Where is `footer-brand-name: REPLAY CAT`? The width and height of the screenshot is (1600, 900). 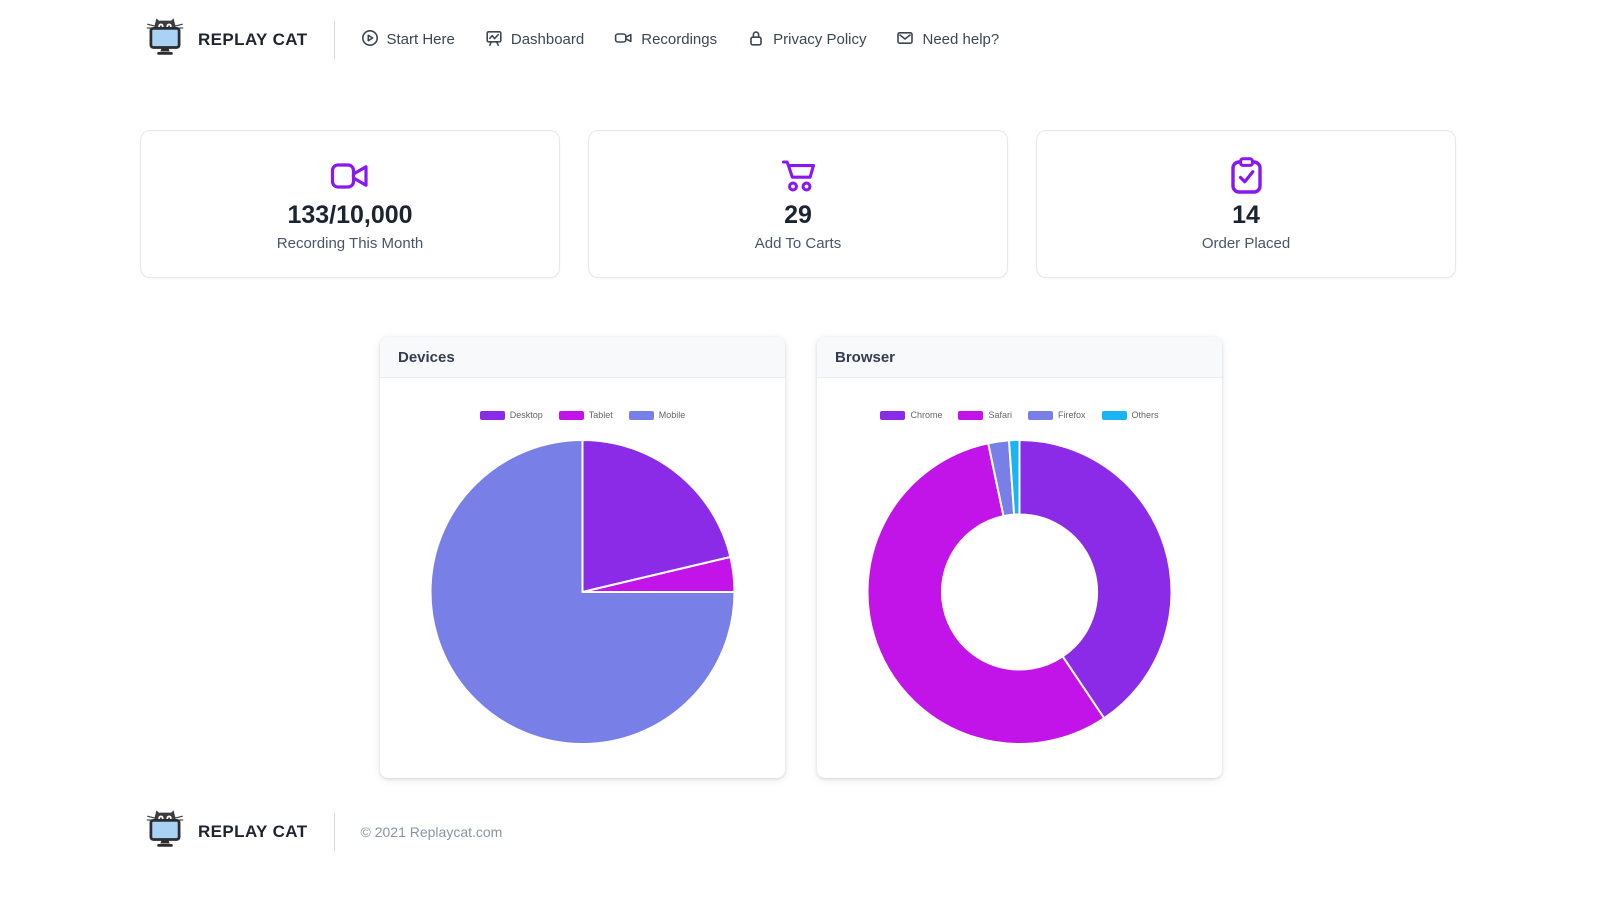
footer-brand-name: REPLAY CAT is located at coordinates (253, 831).